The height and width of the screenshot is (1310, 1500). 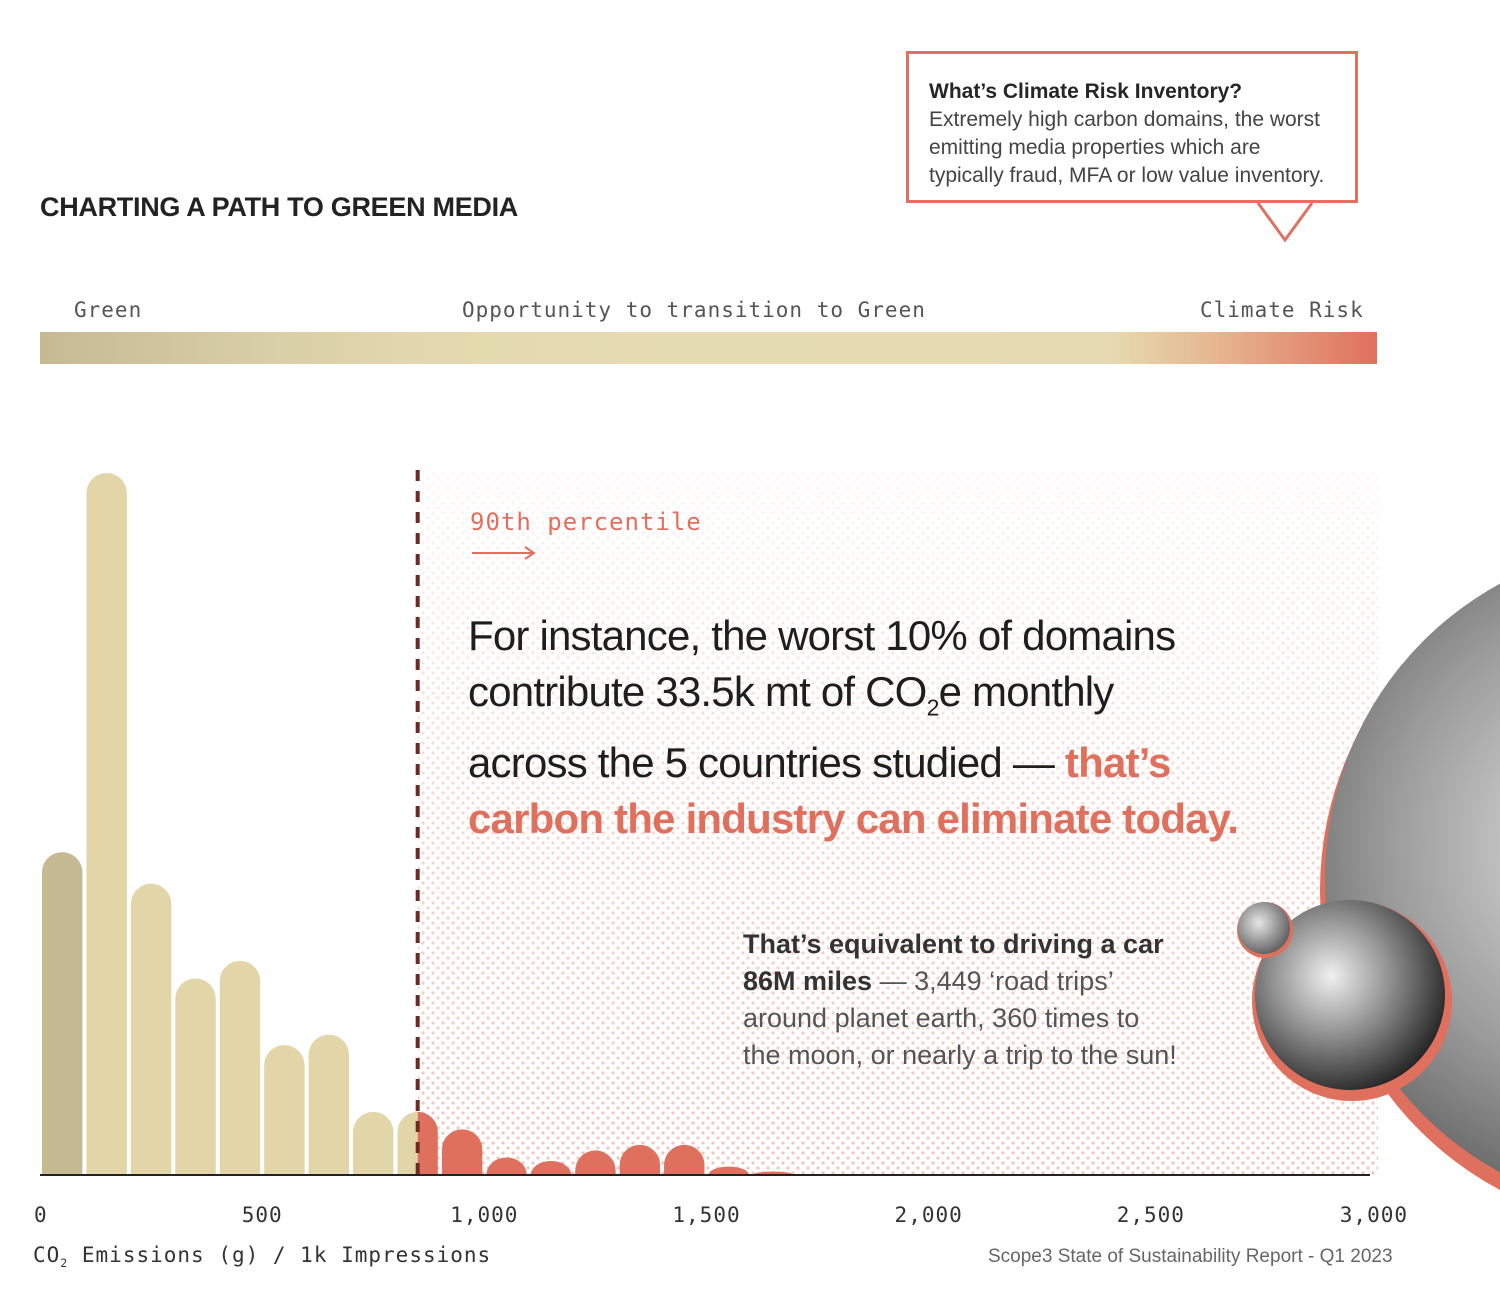 What do you see at coordinates (1095, 147) in the screenshot?
I see `callout-line-2: emitting media properties which are` at bounding box center [1095, 147].